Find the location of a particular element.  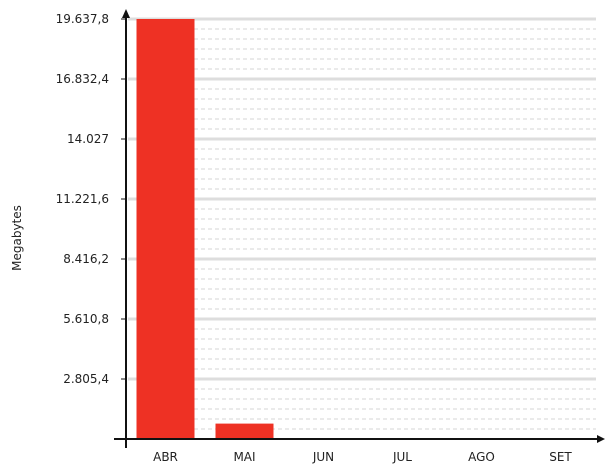

y-tick-label: 19.637,8 is located at coordinates (82, 19).